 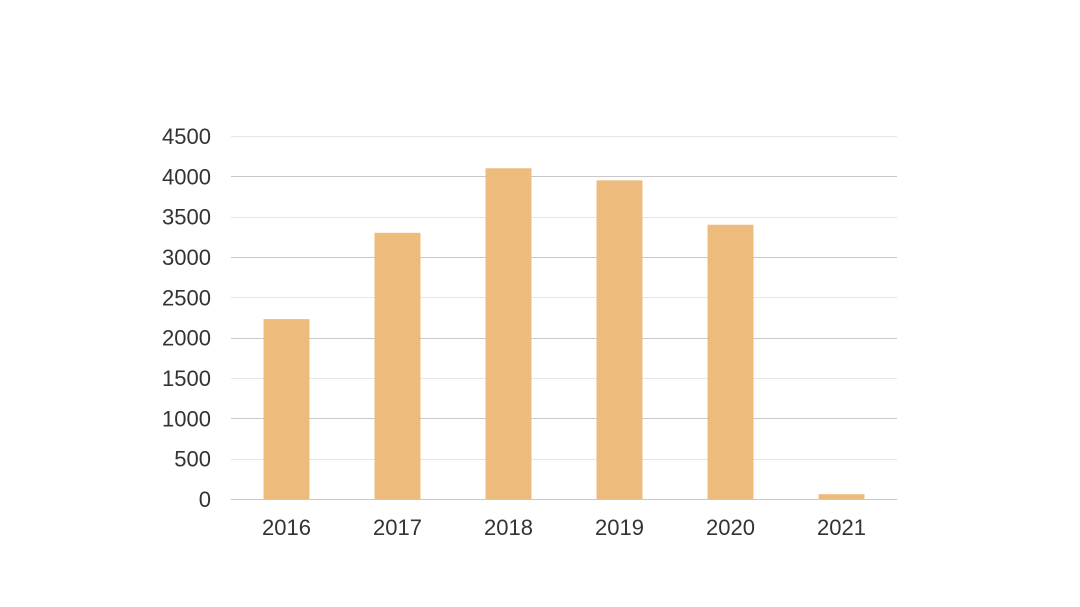 I want to click on y-tick-label: 3000, so click(x=186, y=257).